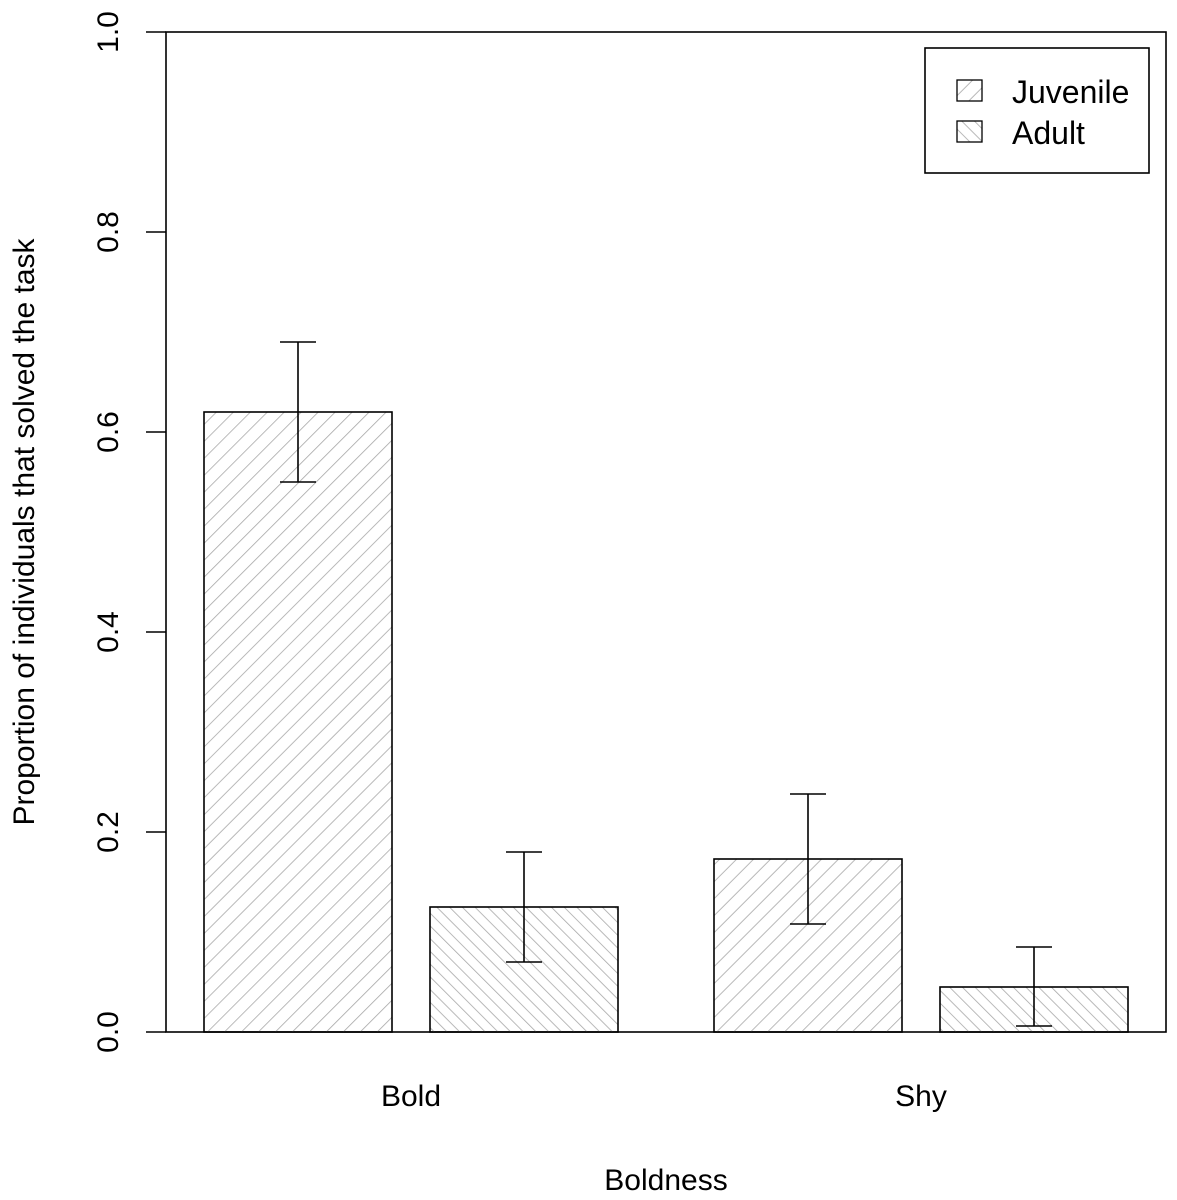 The image size is (1177, 1200). Describe the element at coordinates (665, 1180) in the screenshot. I see `x-axis-title: Boldness` at that location.